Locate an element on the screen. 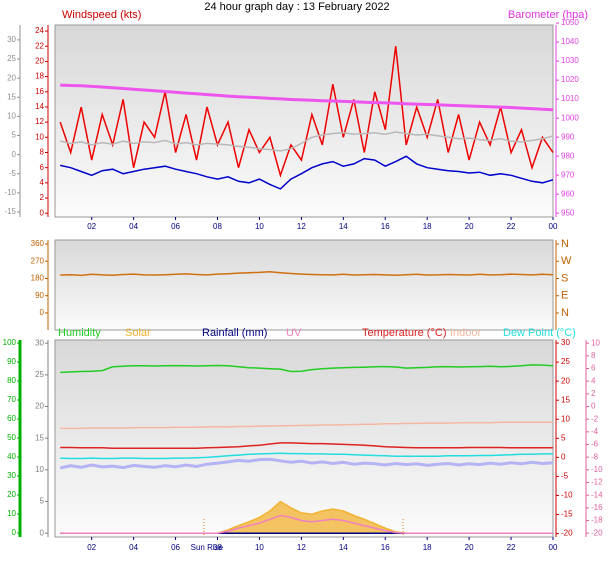 The width and height of the screenshot is (608, 561). y-tick-label: 24 is located at coordinates (39, 30).